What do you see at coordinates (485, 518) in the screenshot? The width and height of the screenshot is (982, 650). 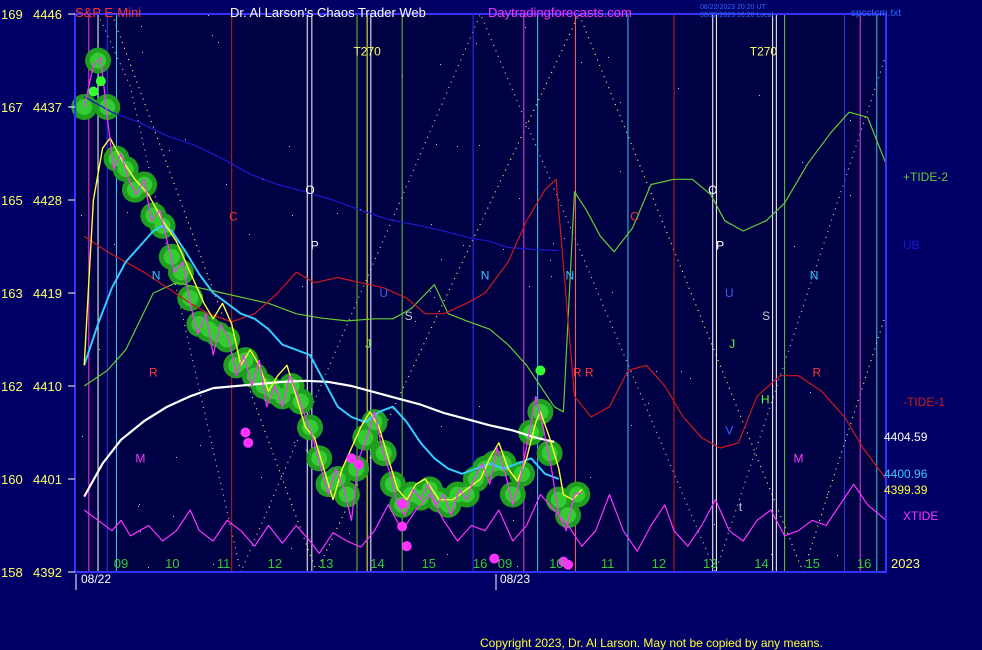 I see `series-line-xtide` at bounding box center [485, 518].